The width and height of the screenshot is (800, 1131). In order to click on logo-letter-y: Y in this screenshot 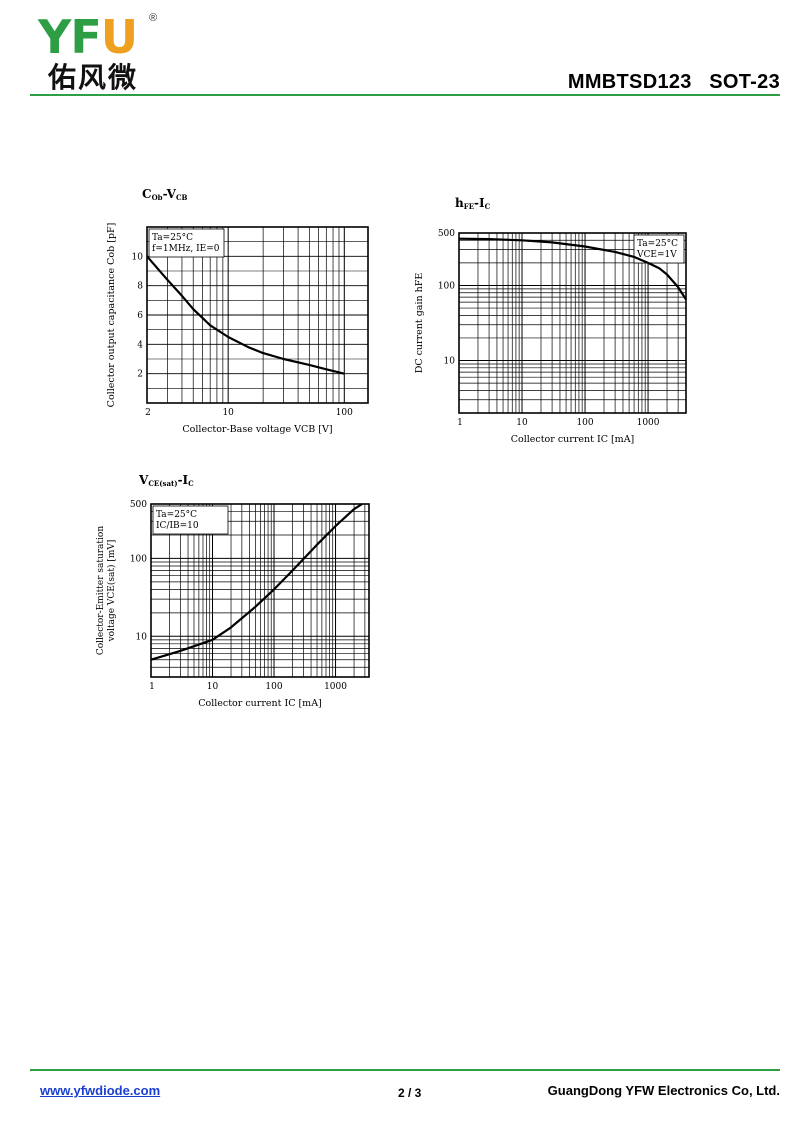, I will do `click(54, 37)`.